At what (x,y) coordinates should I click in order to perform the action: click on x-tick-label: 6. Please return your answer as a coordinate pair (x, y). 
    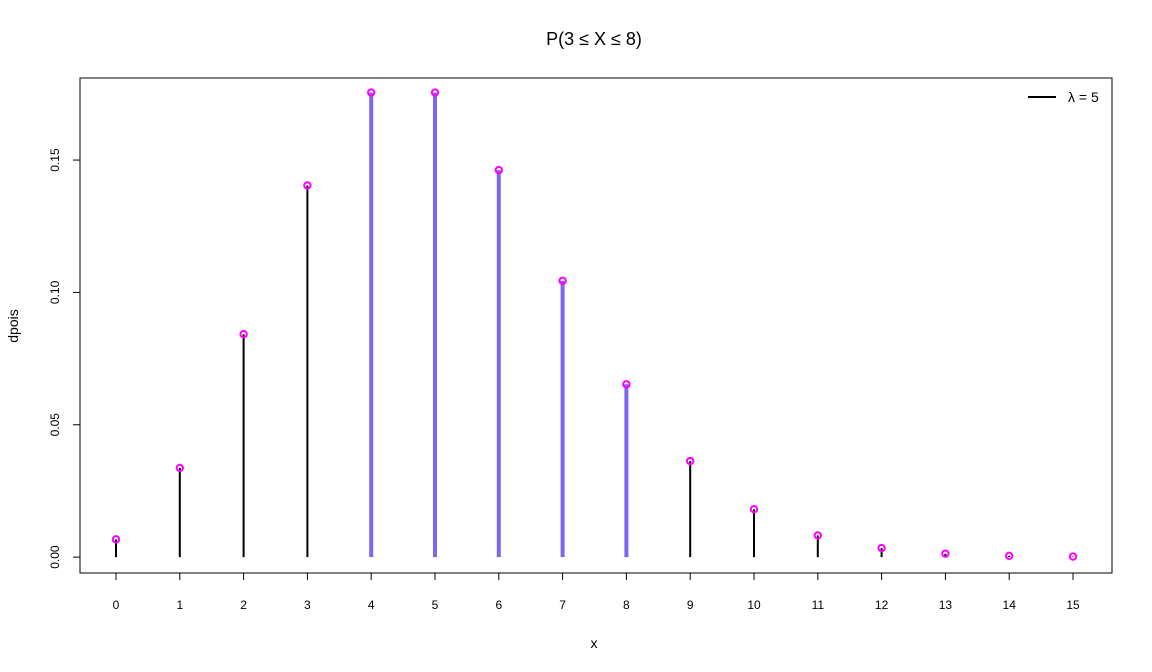
    Looking at the image, I should click on (498, 605).